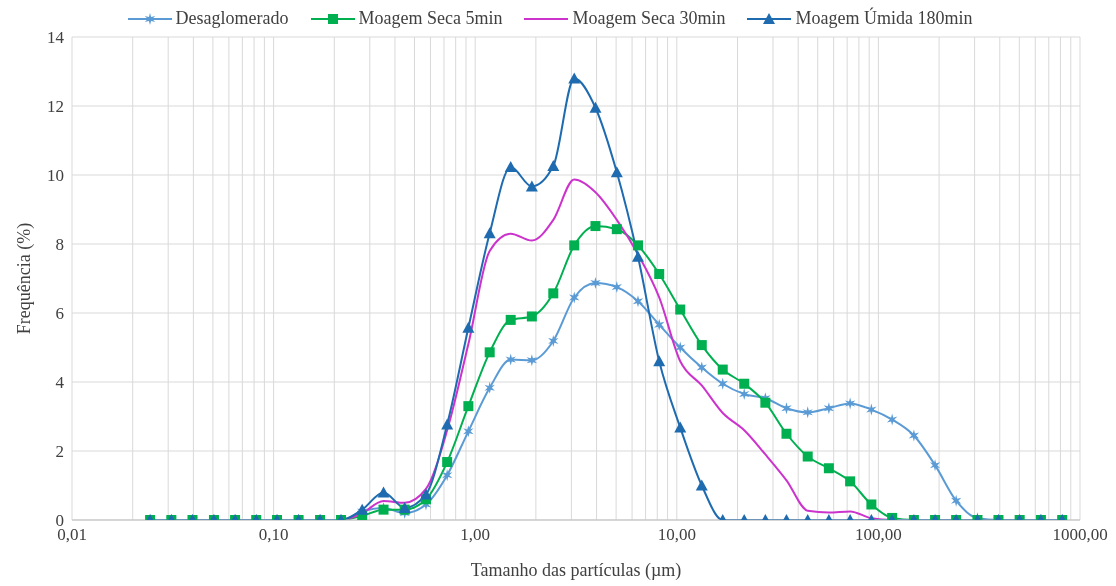 Image resolution: width=1116 pixels, height=586 pixels. What do you see at coordinates (232, 18) in the screenshot?
I see `legend-label: Desaglomerado` at bounding box center [232, 18].